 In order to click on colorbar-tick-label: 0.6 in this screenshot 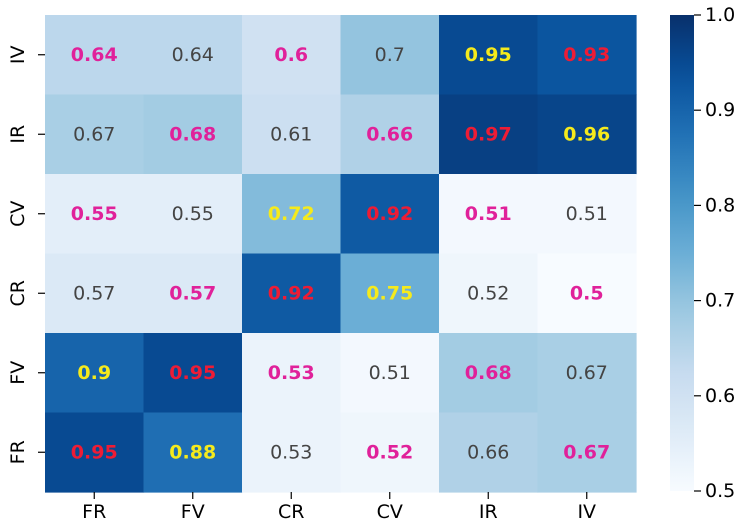, I will do `click(720, 396)`.